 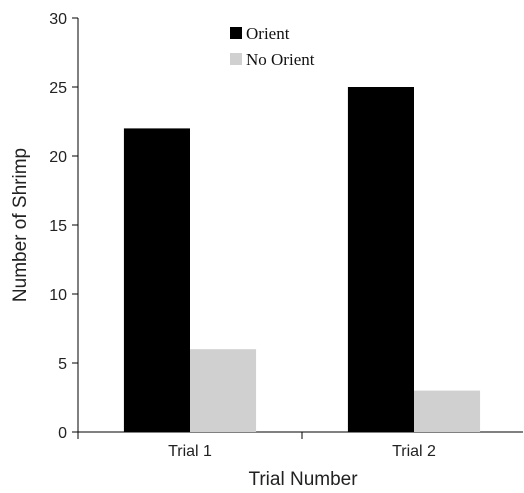 I want to click on x-axis-ticks: Trial 1 Trial 2, so click(x=256, y=446).